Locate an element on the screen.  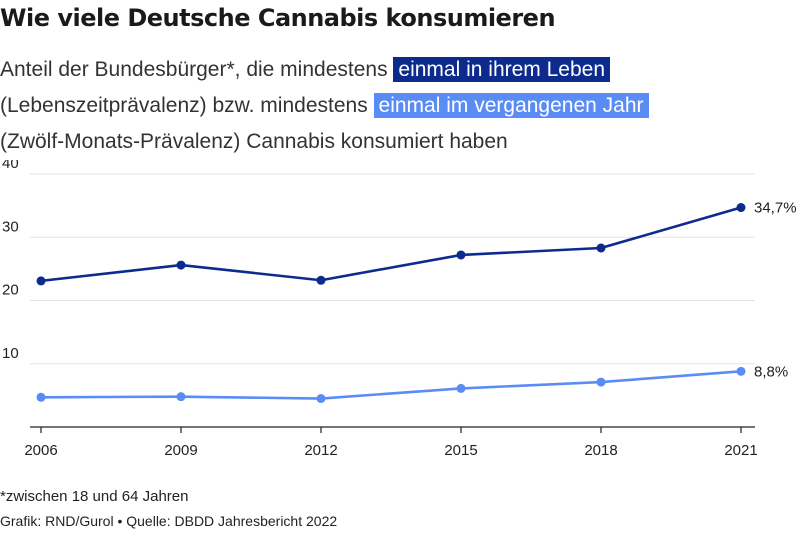
end-label-year: 8,8% is located at coordinates (771, 371).